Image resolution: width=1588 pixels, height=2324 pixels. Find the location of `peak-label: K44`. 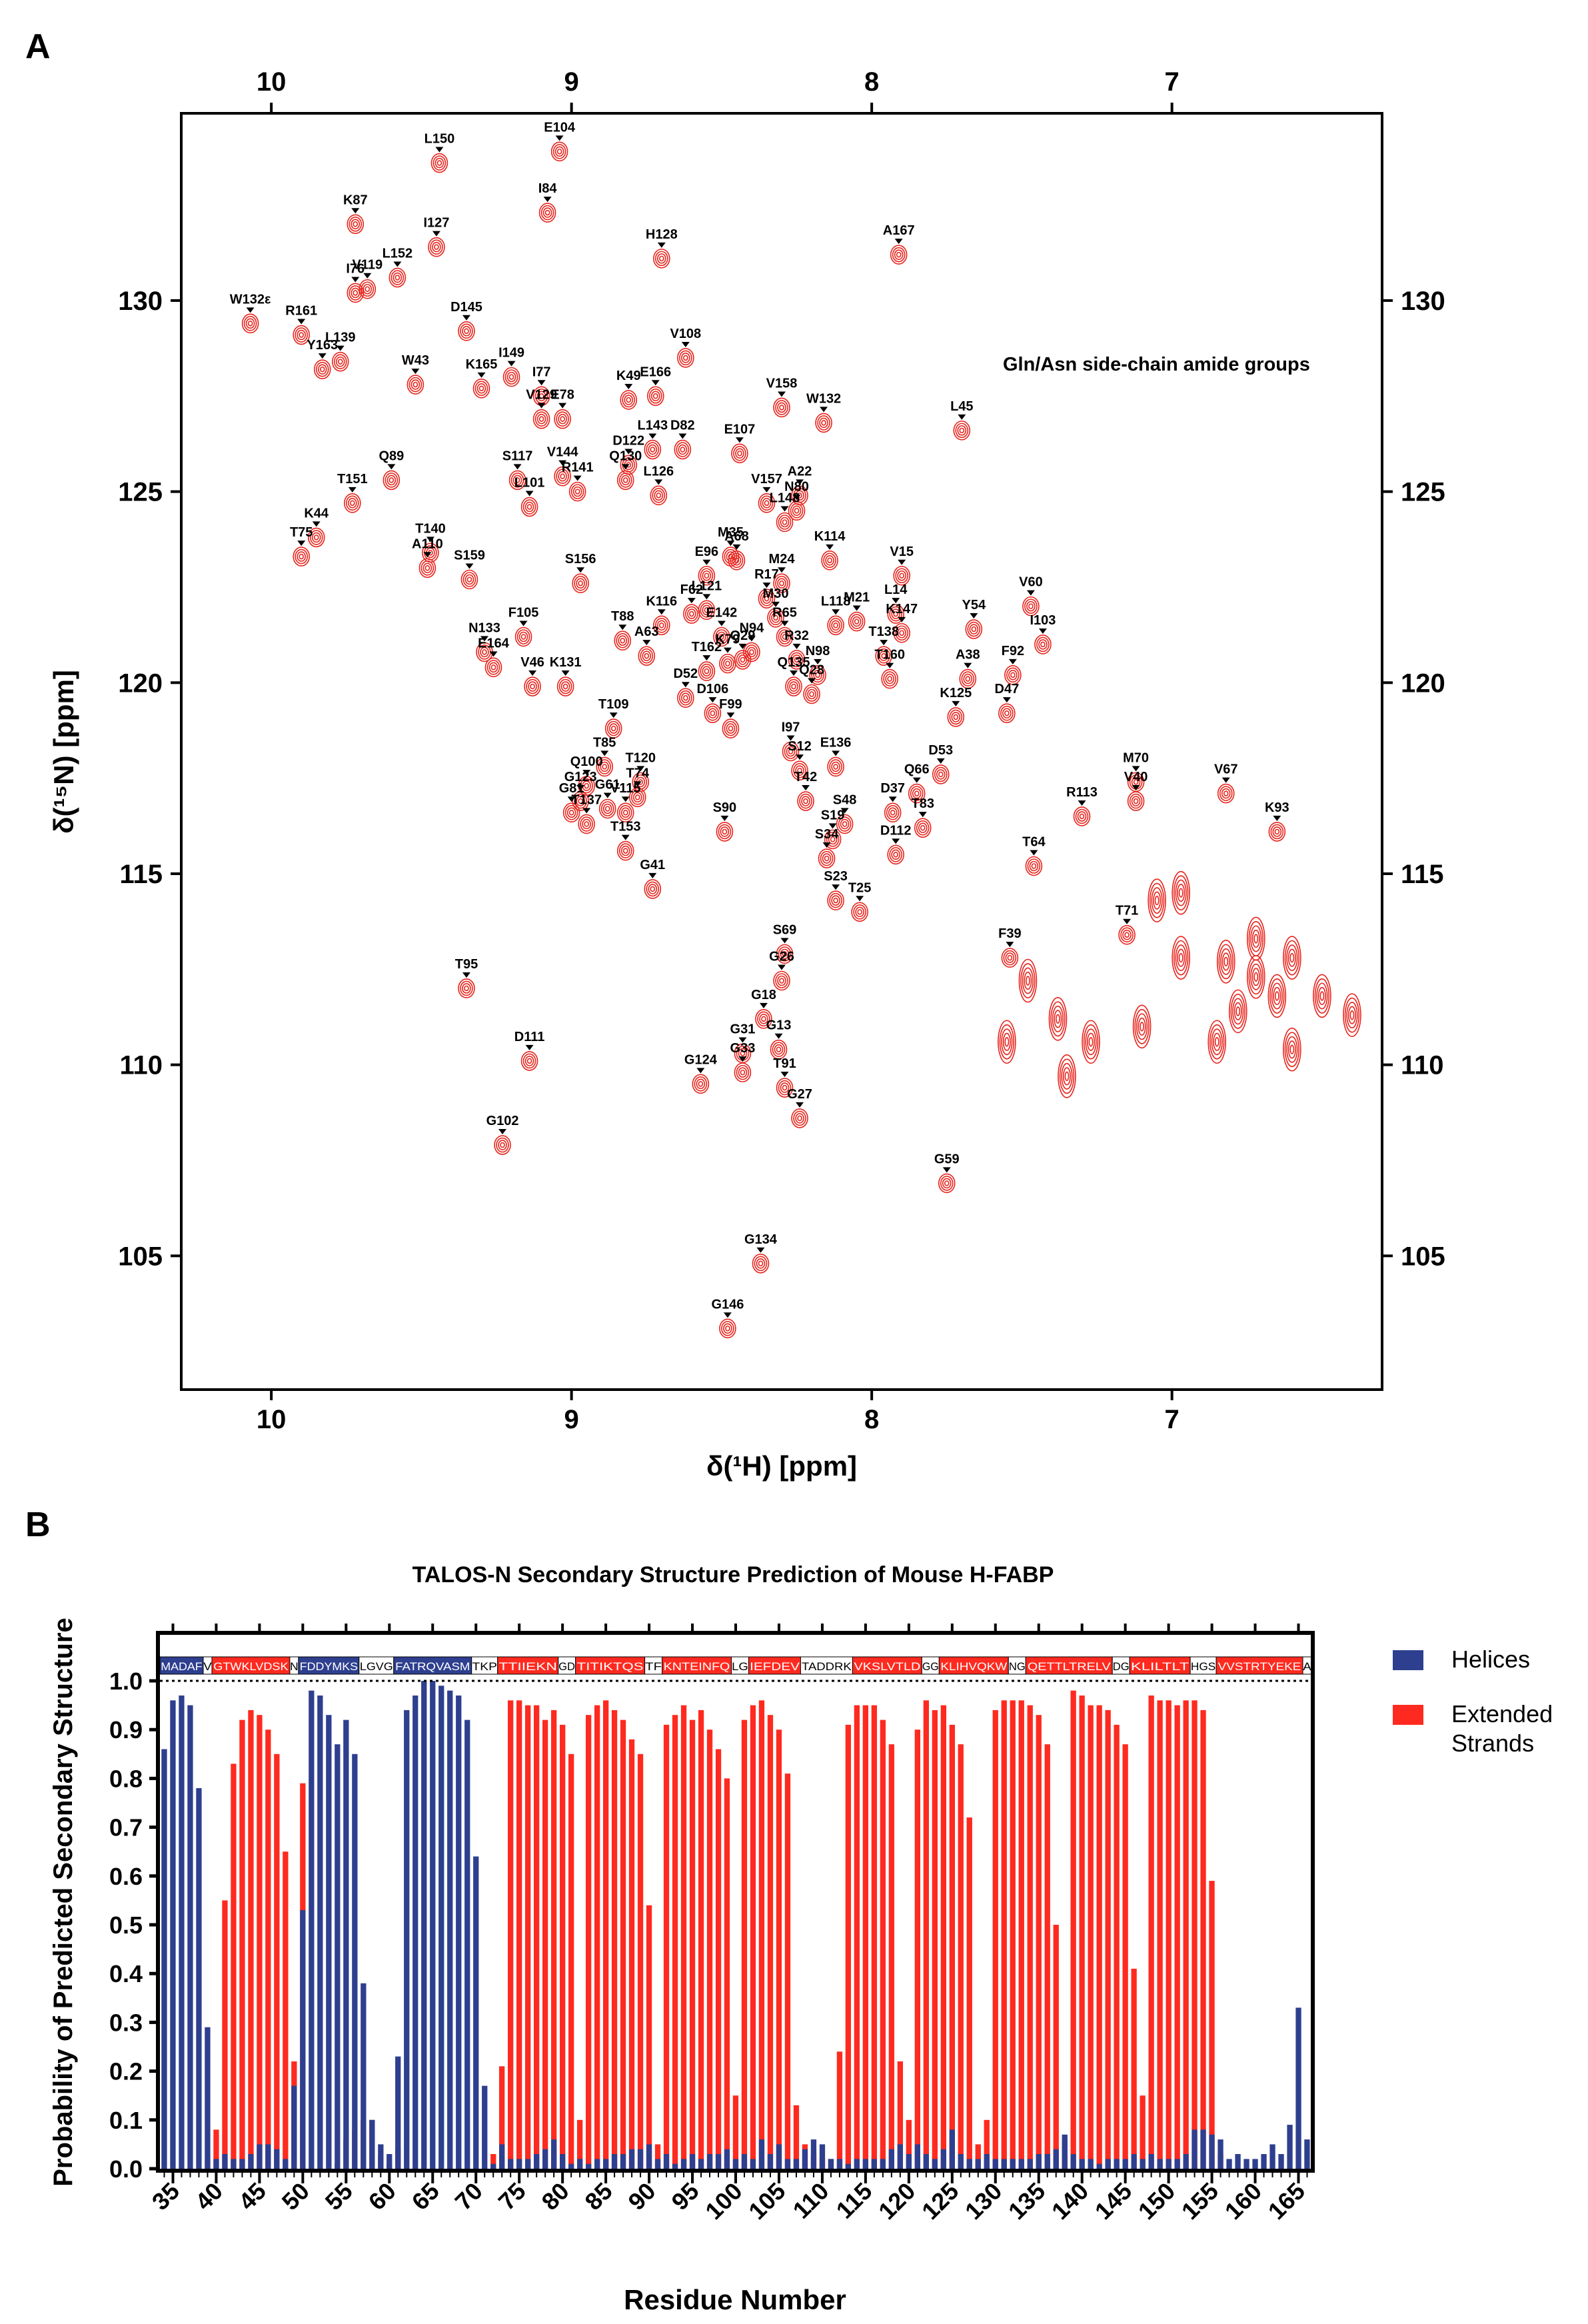

peak-label: K44 is located at coordinates (316, 513).